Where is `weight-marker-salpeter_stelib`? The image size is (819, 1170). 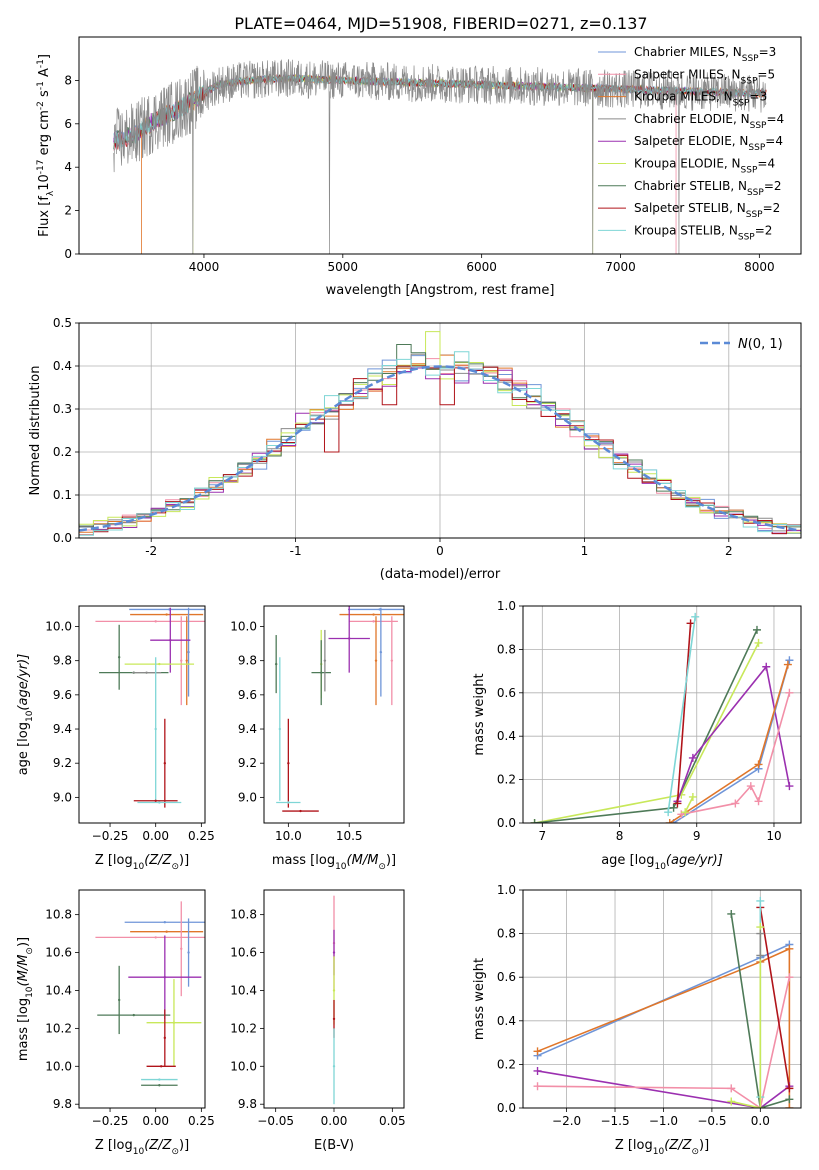
weight-marker-salpeter_stelib is located at coordinates (677, 803).